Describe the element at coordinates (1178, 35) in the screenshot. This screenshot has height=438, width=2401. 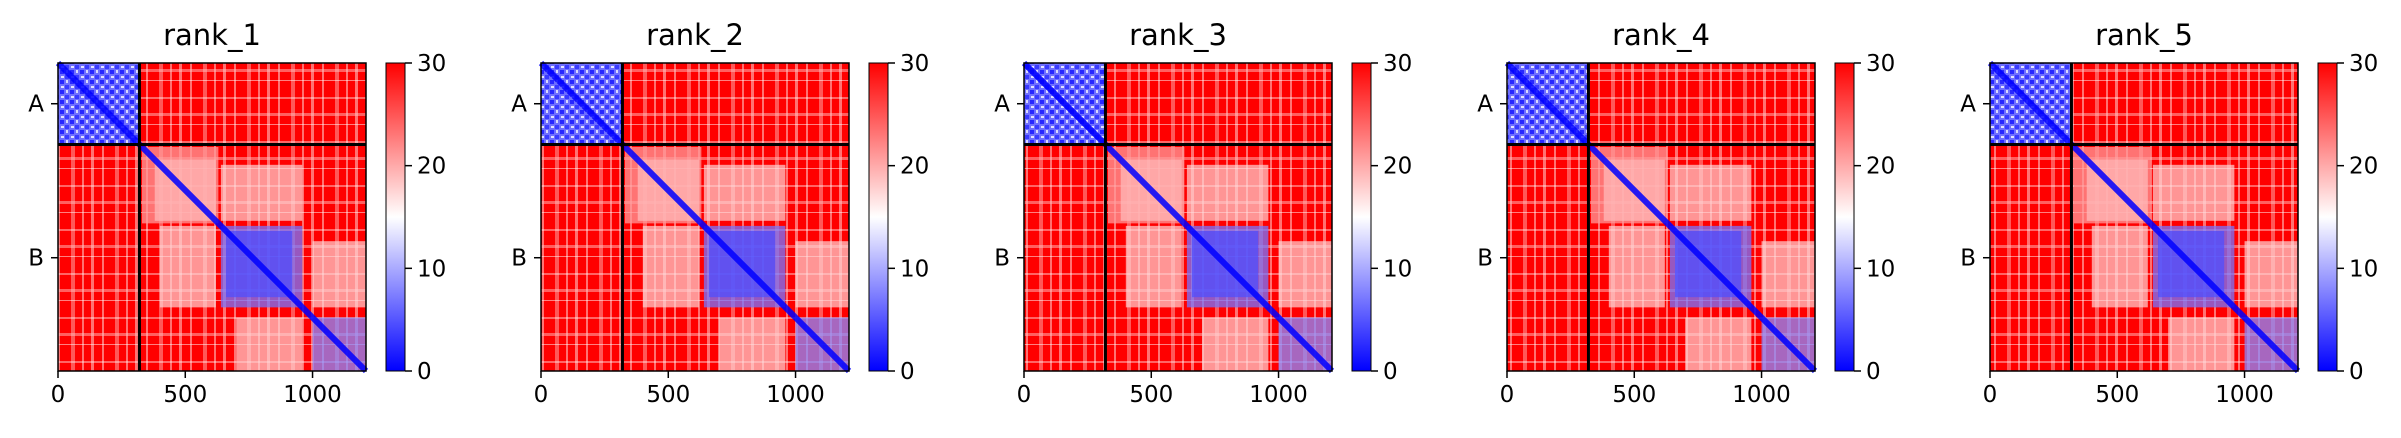
I see `panel-title: rank_3` at that location.